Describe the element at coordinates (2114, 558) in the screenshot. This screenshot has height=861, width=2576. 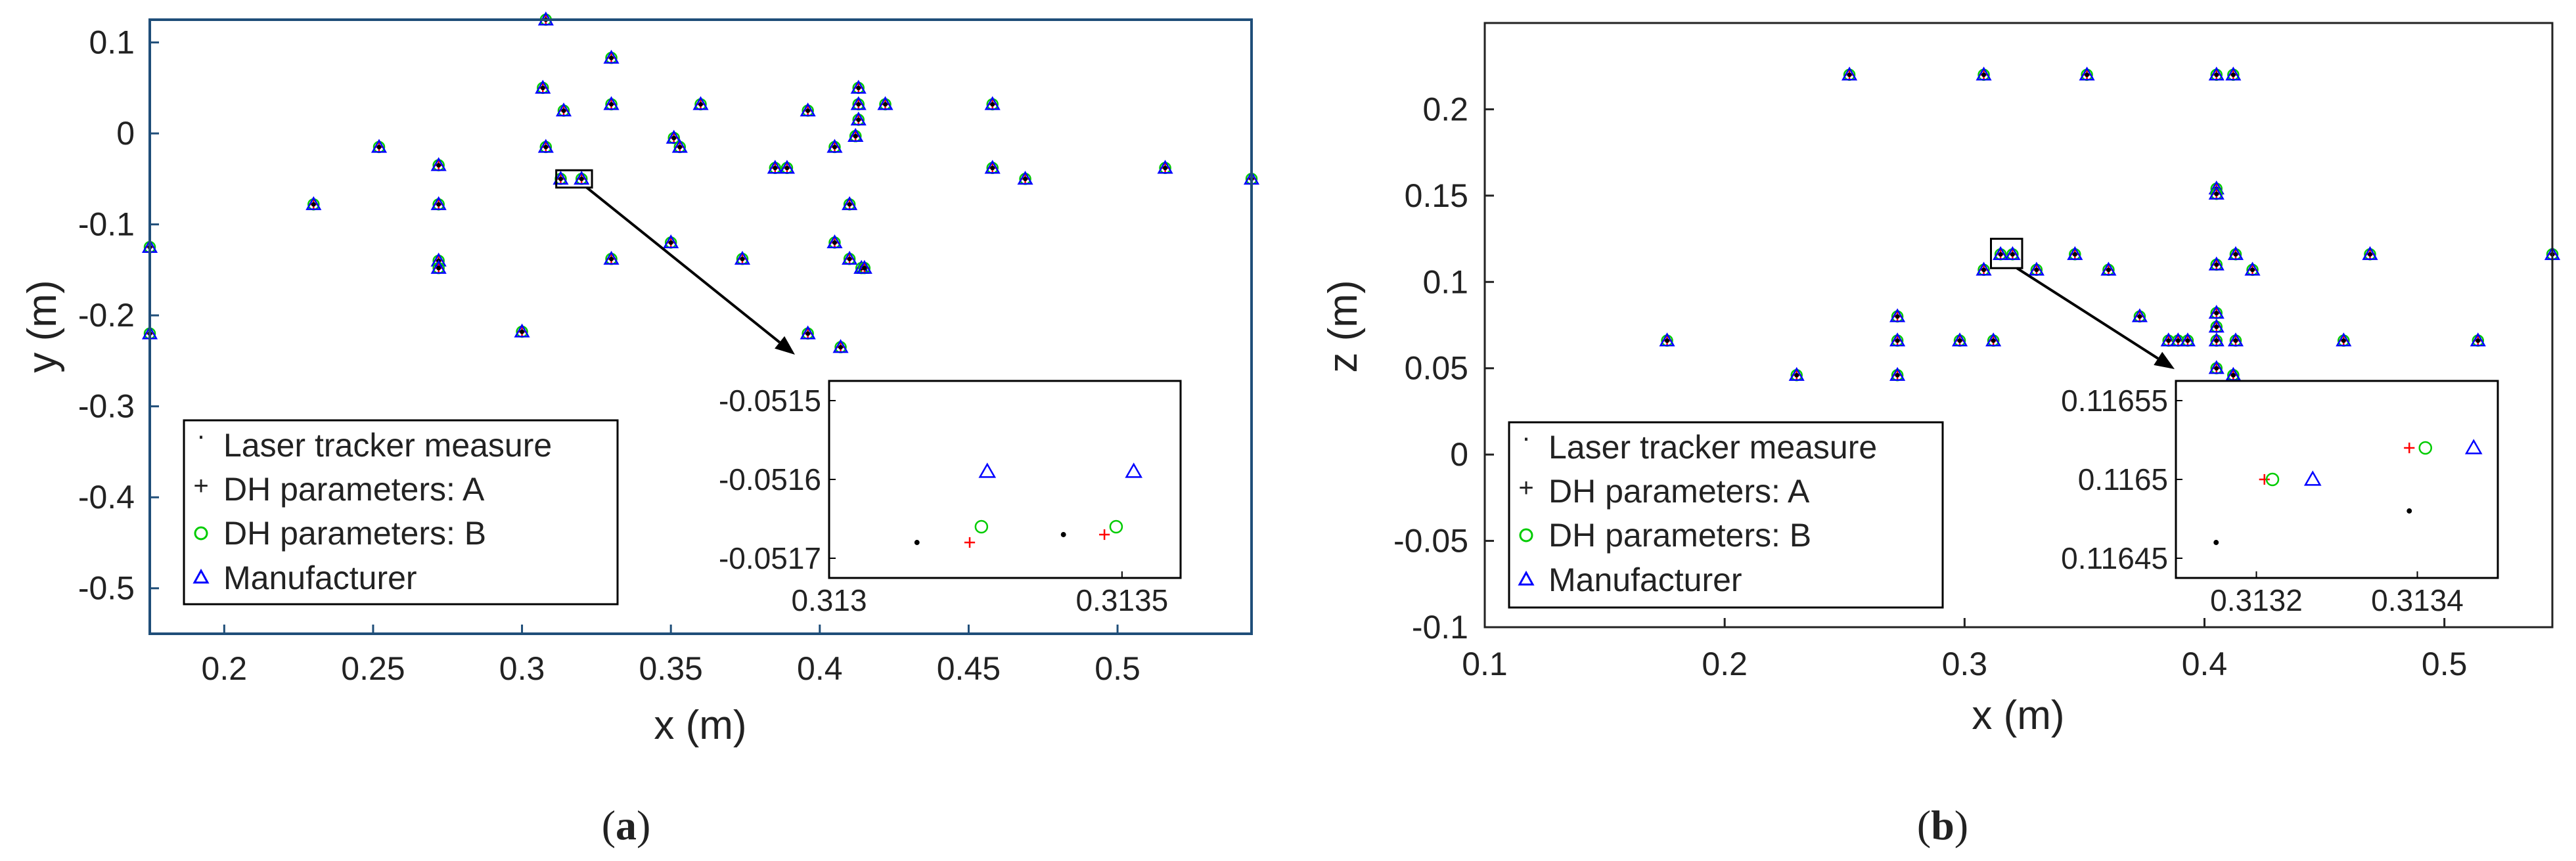
I see `inset-y-tick-label: 0.11645` at that location.